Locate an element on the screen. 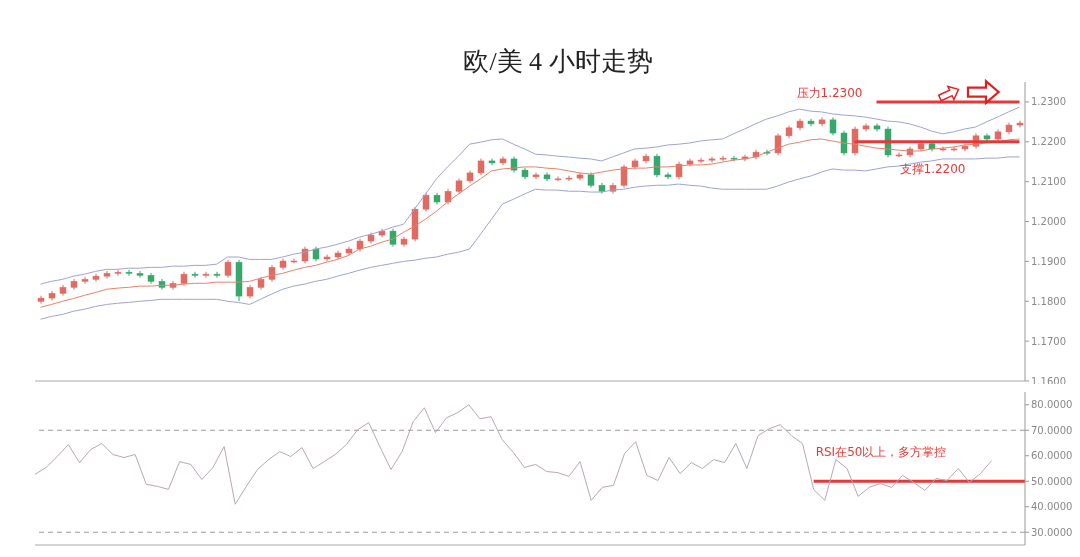 The height and width of the screenshot is (557, 1080). chart-title: 欧/美 4 小时走势 is located at coordinates (558, 62).